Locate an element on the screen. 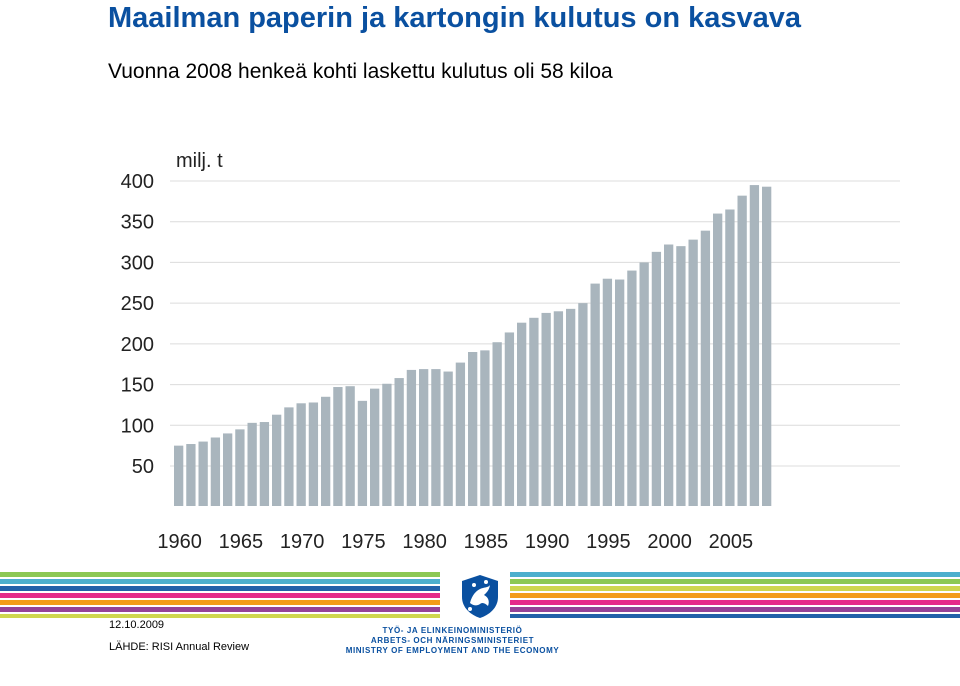  x-tick-label: 2000 is located at coordinates (669, 542).